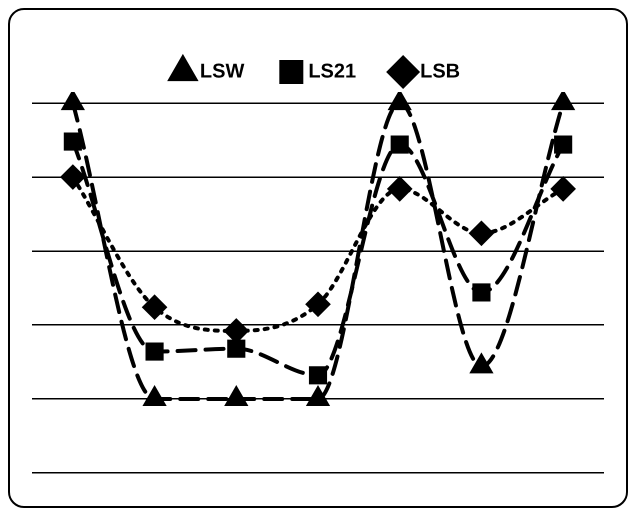  I want to click on legend-label: LSB, so click(440, 71).